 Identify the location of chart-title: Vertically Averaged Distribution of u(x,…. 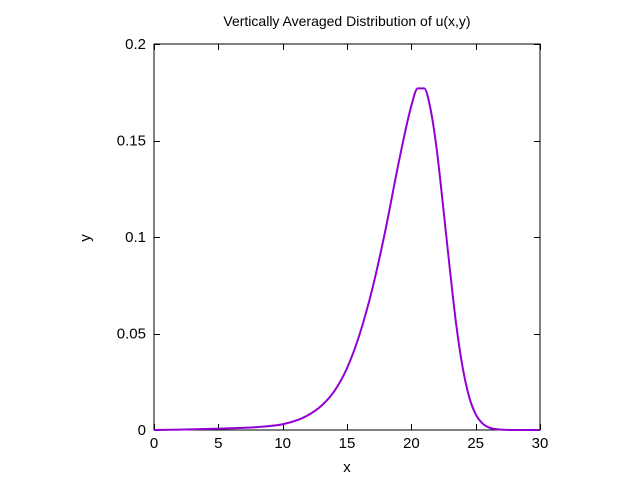
(346, 21).